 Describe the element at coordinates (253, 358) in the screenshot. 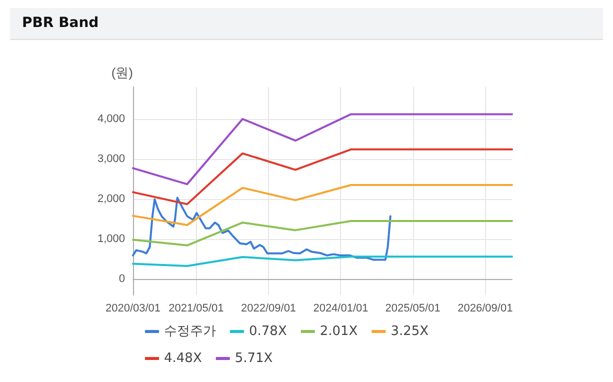

I see `legend-label: 5.71X` at that location.